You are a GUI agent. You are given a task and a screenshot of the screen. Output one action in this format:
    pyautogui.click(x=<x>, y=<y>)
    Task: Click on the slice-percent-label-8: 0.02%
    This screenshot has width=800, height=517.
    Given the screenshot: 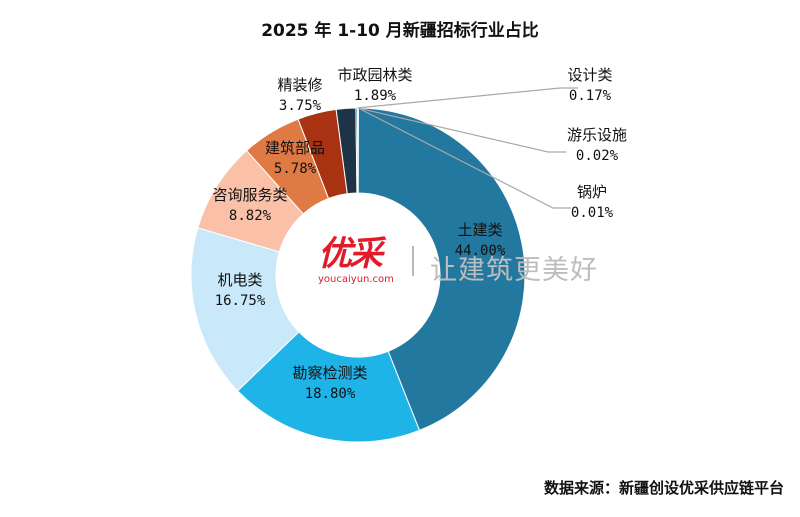 What is the action you would take?
    pyautogui.click(x=597, y=156)
    